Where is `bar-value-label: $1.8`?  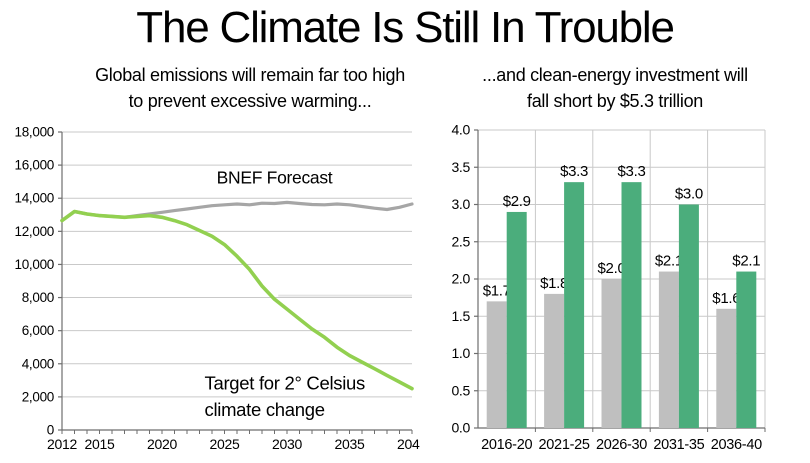
bar-value-label: $1.8 is located at coordinates (554, 283).